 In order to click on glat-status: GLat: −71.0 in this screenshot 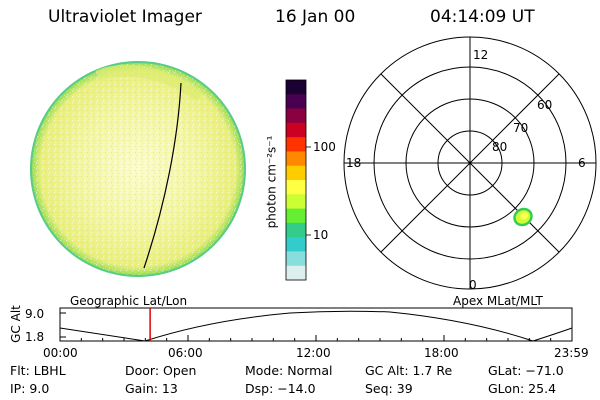, I will do `click(526, 370)`.